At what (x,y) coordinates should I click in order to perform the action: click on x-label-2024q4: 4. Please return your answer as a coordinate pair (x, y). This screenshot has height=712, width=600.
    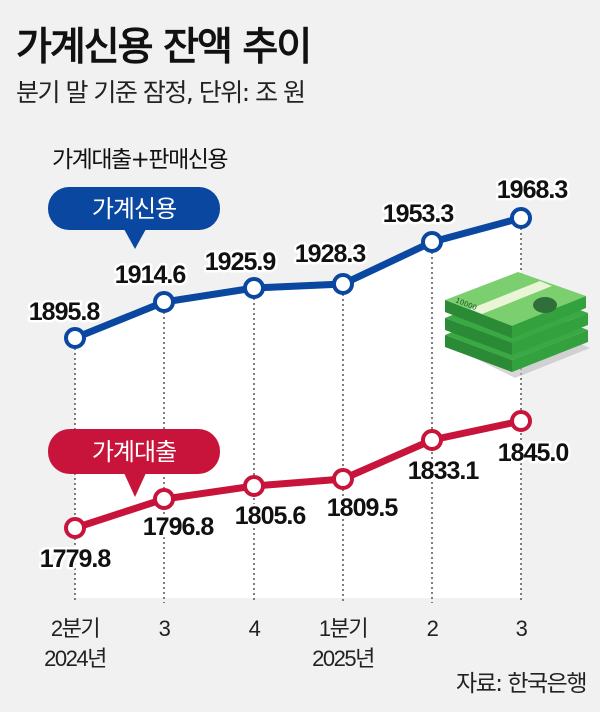
    Looking at the image, I should click on (254, 629).